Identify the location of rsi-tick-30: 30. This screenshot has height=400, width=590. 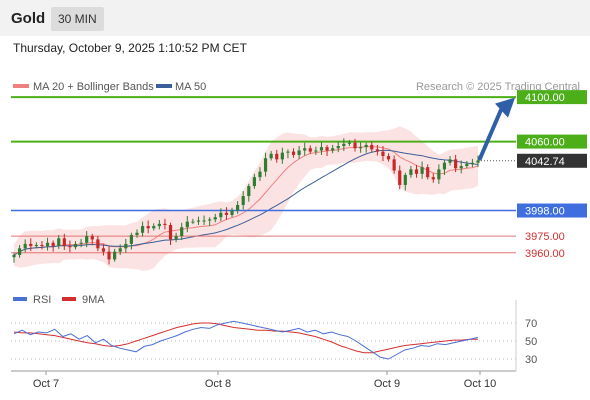
(531, 360).